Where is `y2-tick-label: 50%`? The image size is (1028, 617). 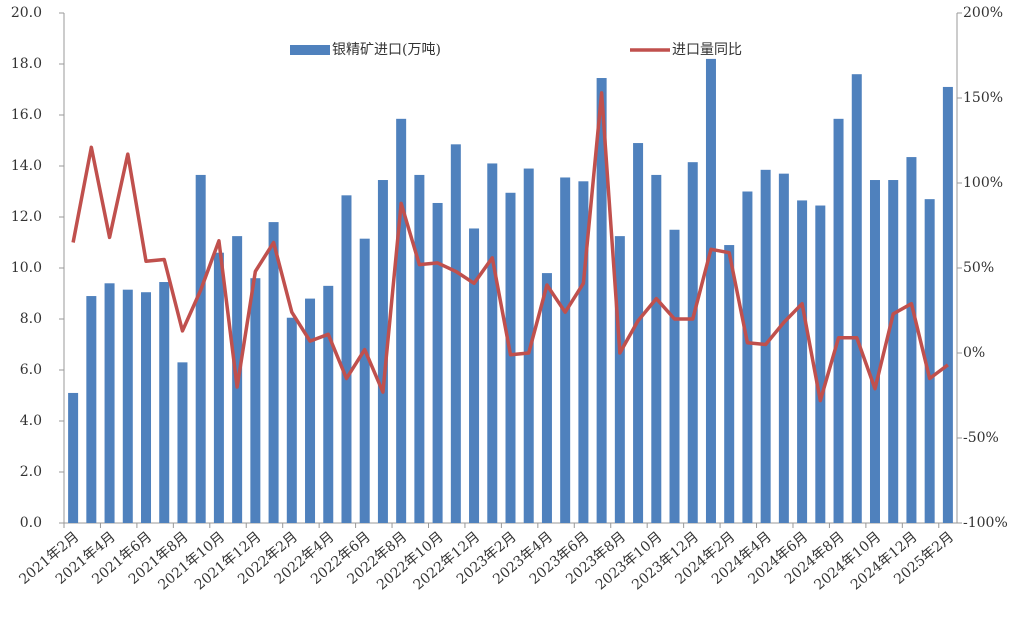 y2-tick-label: 50% is located at coordinates (978, 268).